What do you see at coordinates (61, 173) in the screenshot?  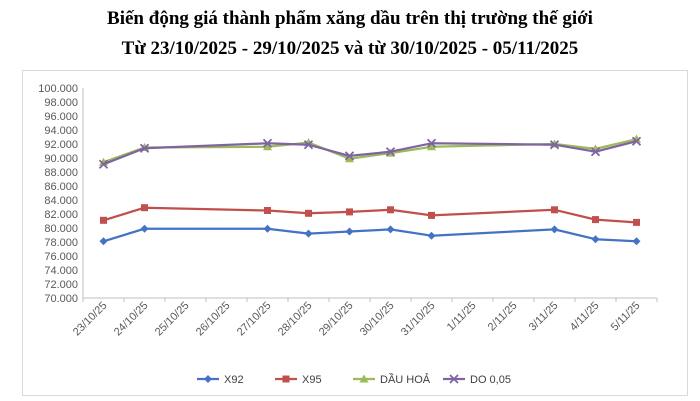 I see `y-tick-label: 88.000` at bounding box center [61, 173].